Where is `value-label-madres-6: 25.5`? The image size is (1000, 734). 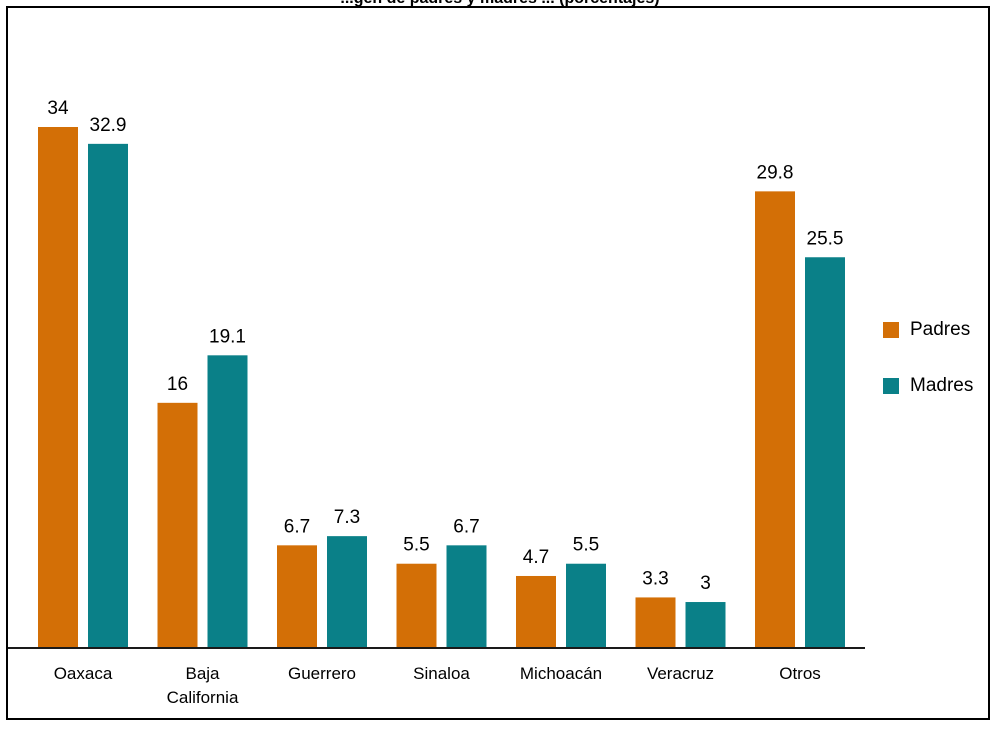 value-label-madres-6: 25.5 is located at coordinates (825, 238).